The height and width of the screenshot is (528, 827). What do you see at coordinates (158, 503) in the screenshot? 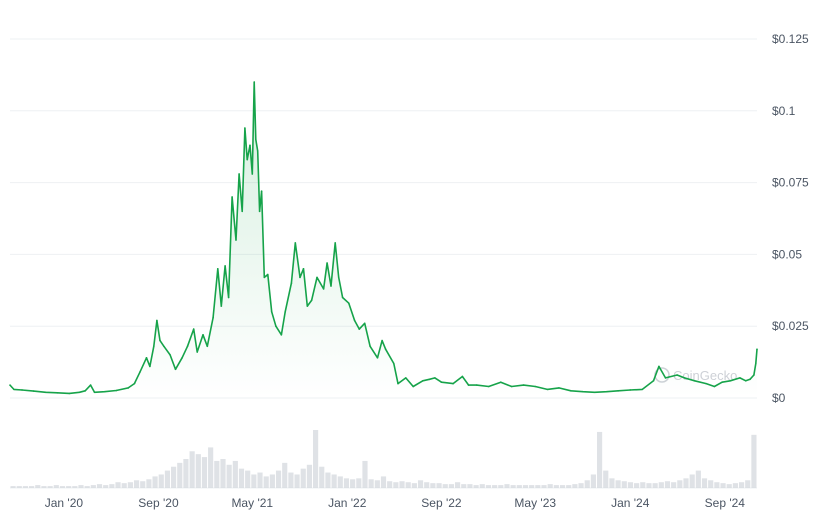
I see `x-tick-label: Sep '20` at bounding box center [158, 503].